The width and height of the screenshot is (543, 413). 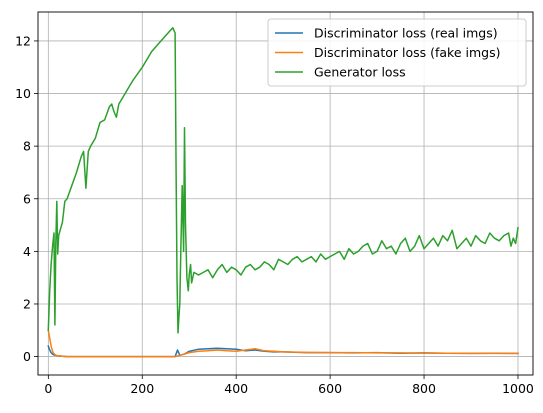 What do you see at coordinates (289, 385) in the screenshot?
I see `x-axis-ticks: 0 200 400 600 800 1000` at bounding box center [289, 385].